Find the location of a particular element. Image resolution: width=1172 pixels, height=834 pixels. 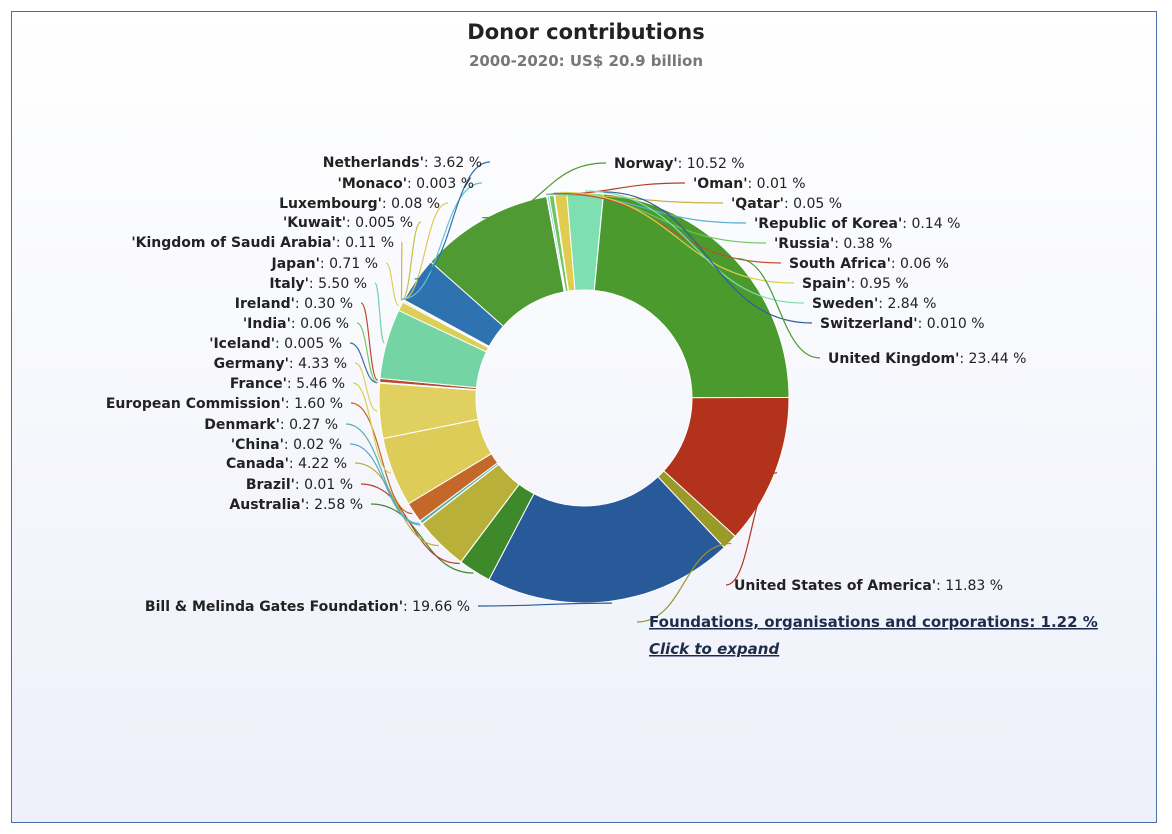

leader-line-kingdom-of-saudi-arabia is located at coordinates (401, 271).